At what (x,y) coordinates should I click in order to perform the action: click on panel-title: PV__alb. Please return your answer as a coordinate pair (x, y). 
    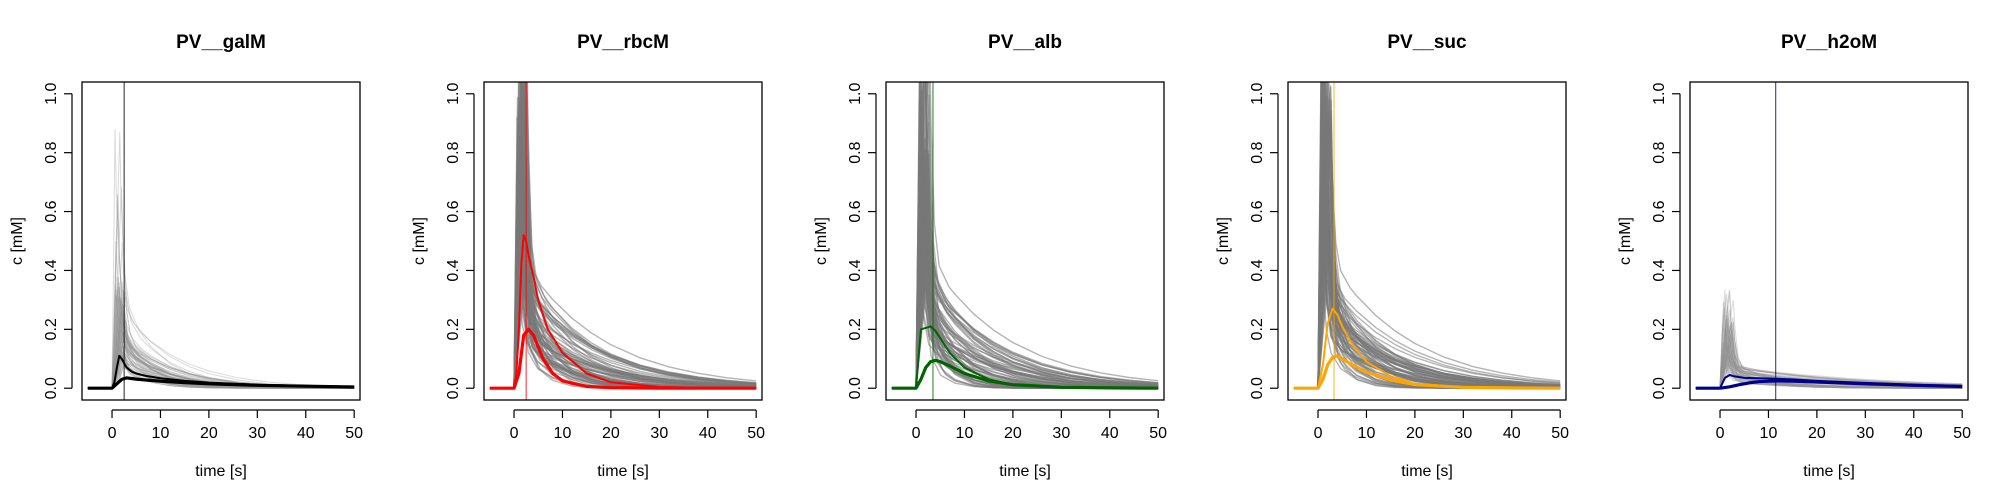
    Looking at the image, I should click on (1025, 42).